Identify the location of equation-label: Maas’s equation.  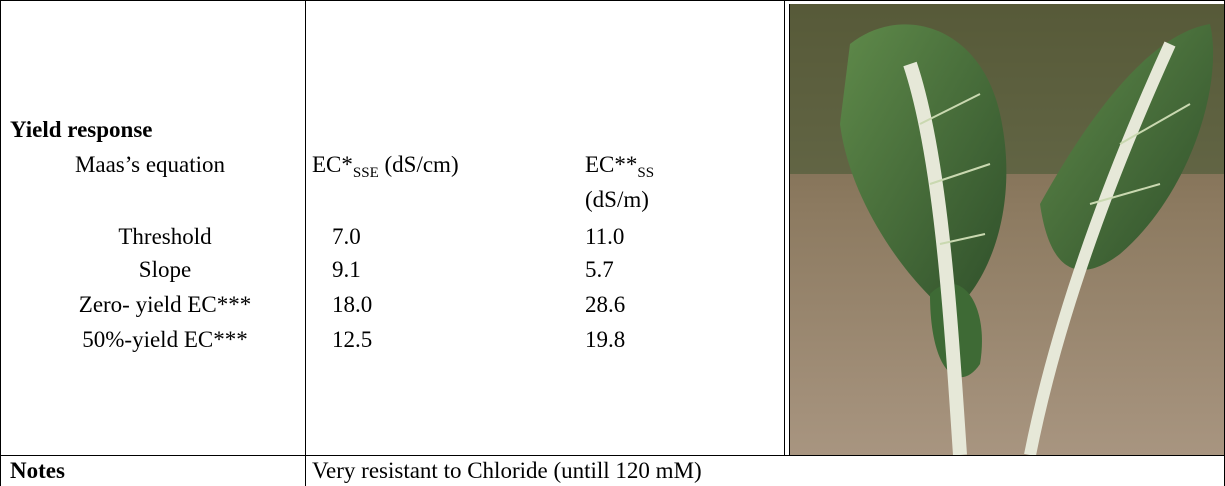
(150, 164).